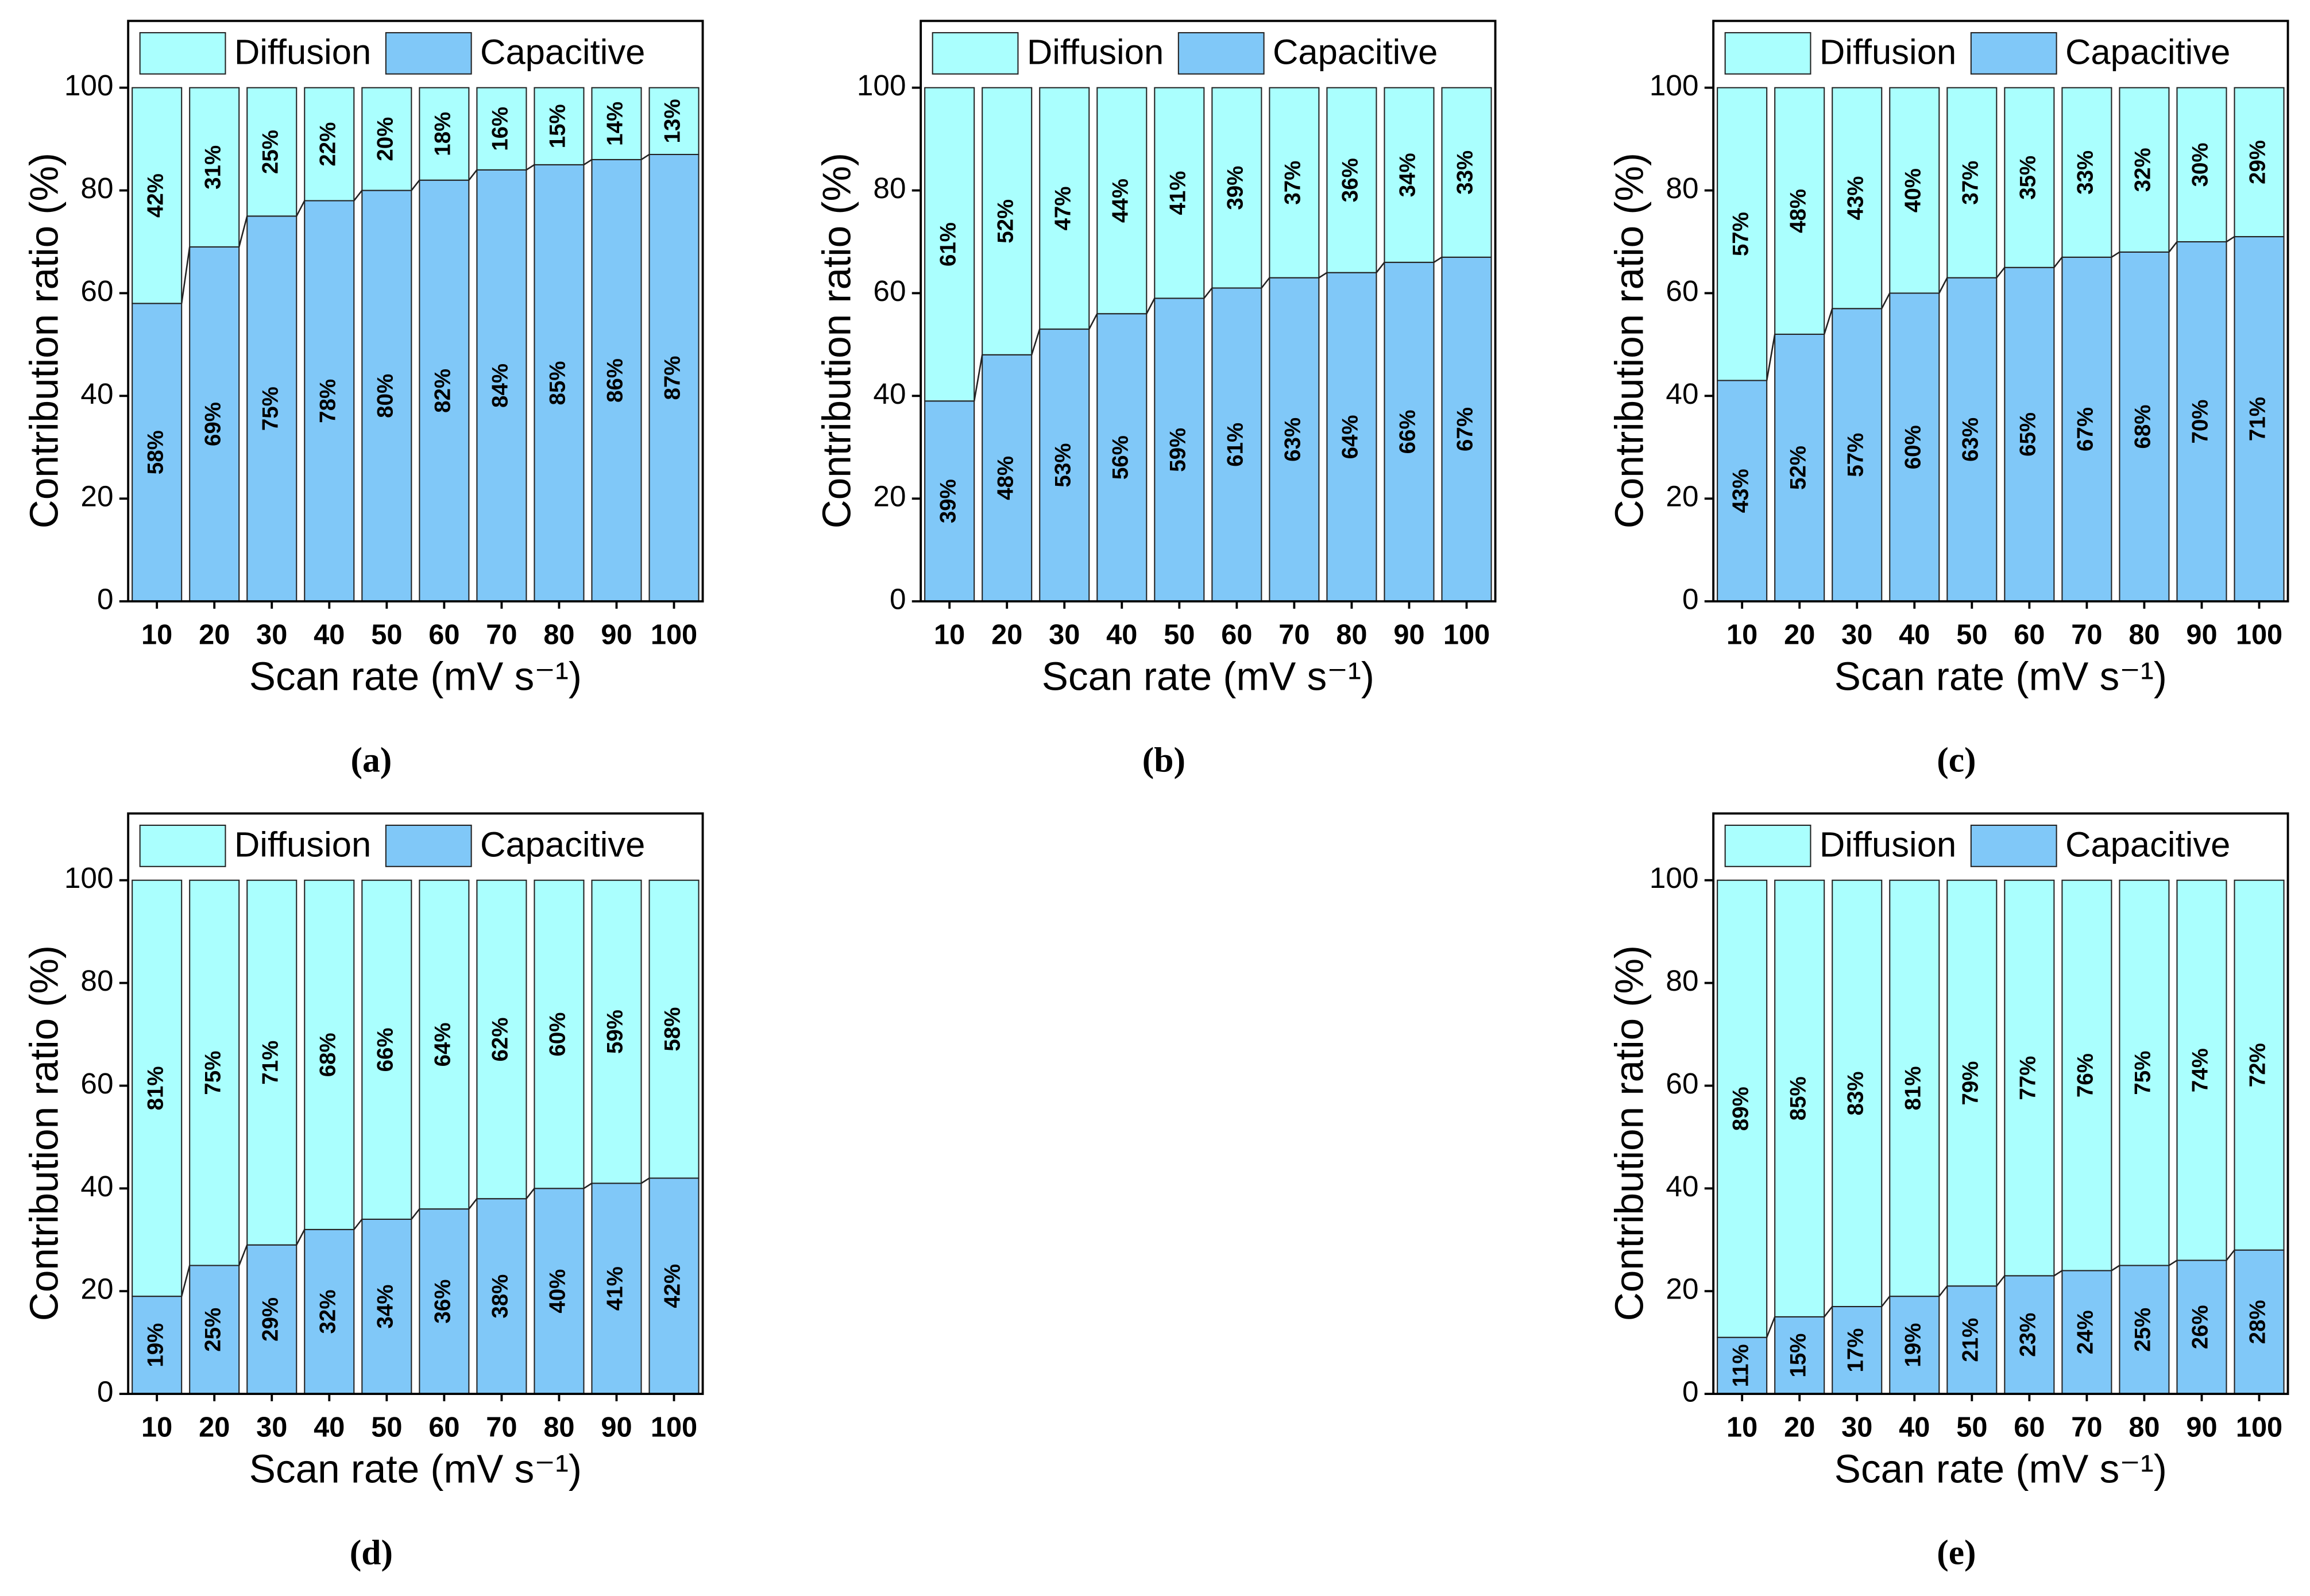 Image resolution: width=2310 pixels, height=1596 pixels. I want to click on data-label: 53%, so click(1062, 465).